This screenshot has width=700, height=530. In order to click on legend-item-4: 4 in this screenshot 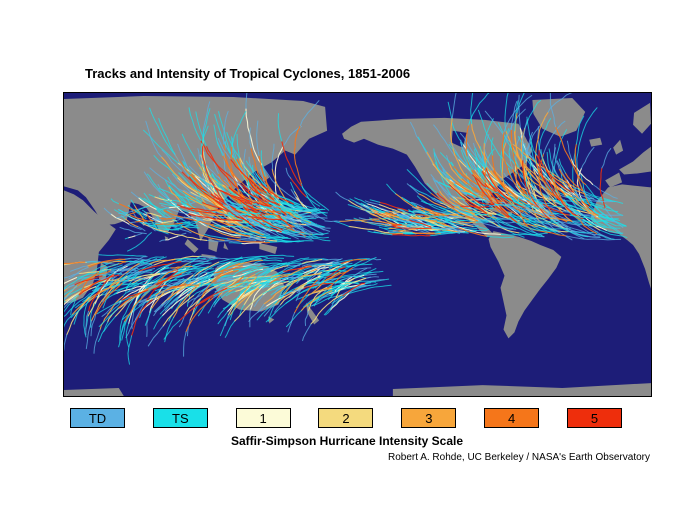, I will do `click(512, 418)`.